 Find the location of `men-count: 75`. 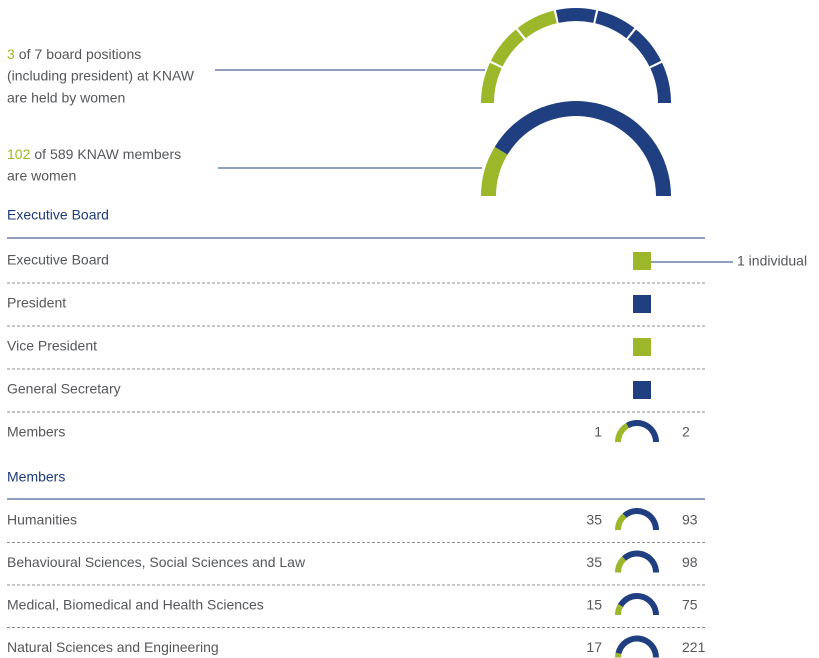

men-count: 75 is located at coordinates (690, 605).